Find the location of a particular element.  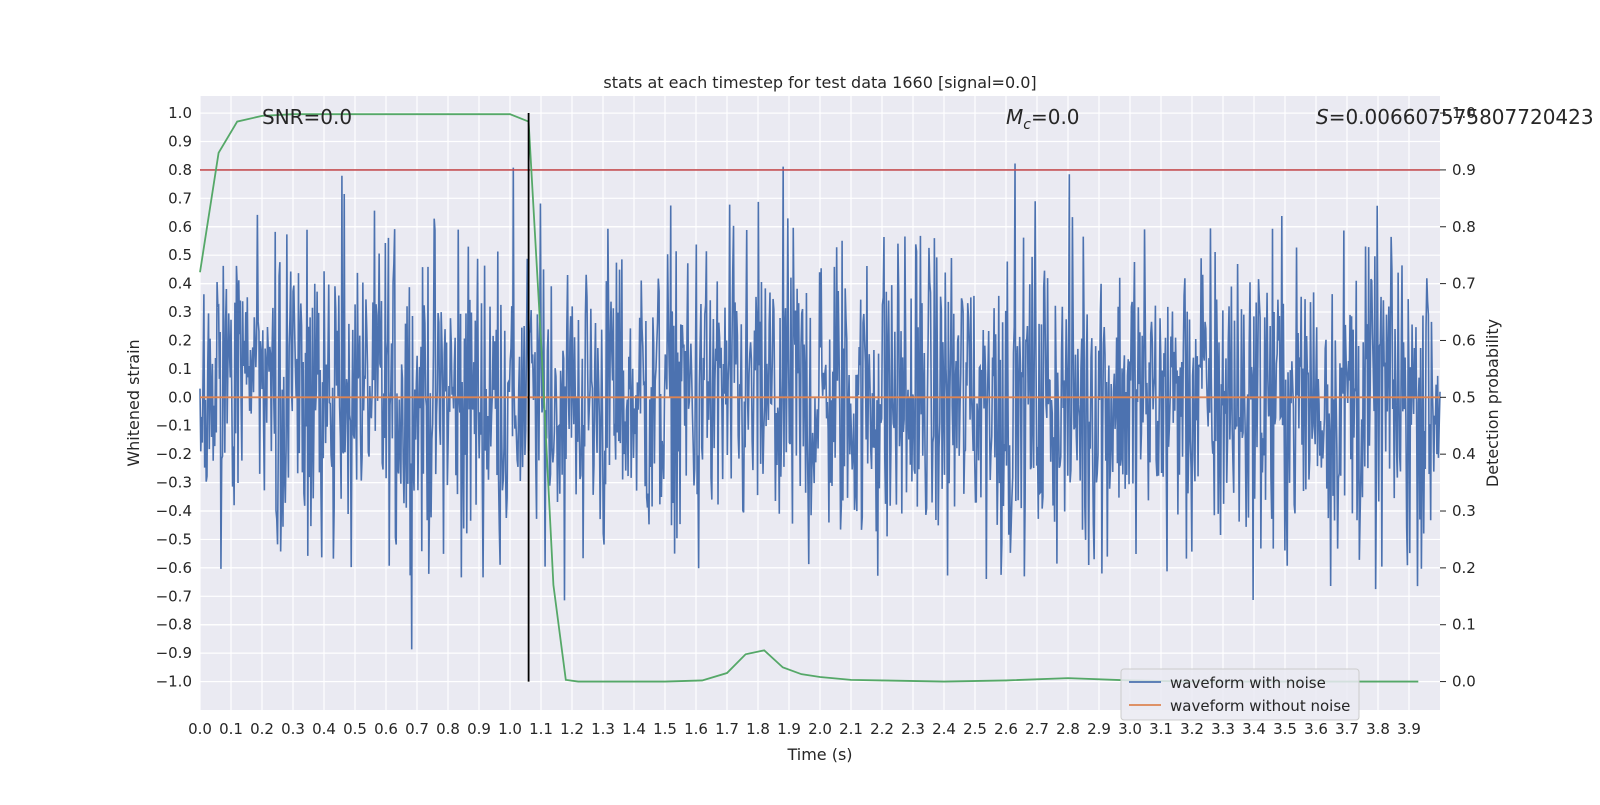

x-tick-label: 2.4 is located at coordinates (944, 729).